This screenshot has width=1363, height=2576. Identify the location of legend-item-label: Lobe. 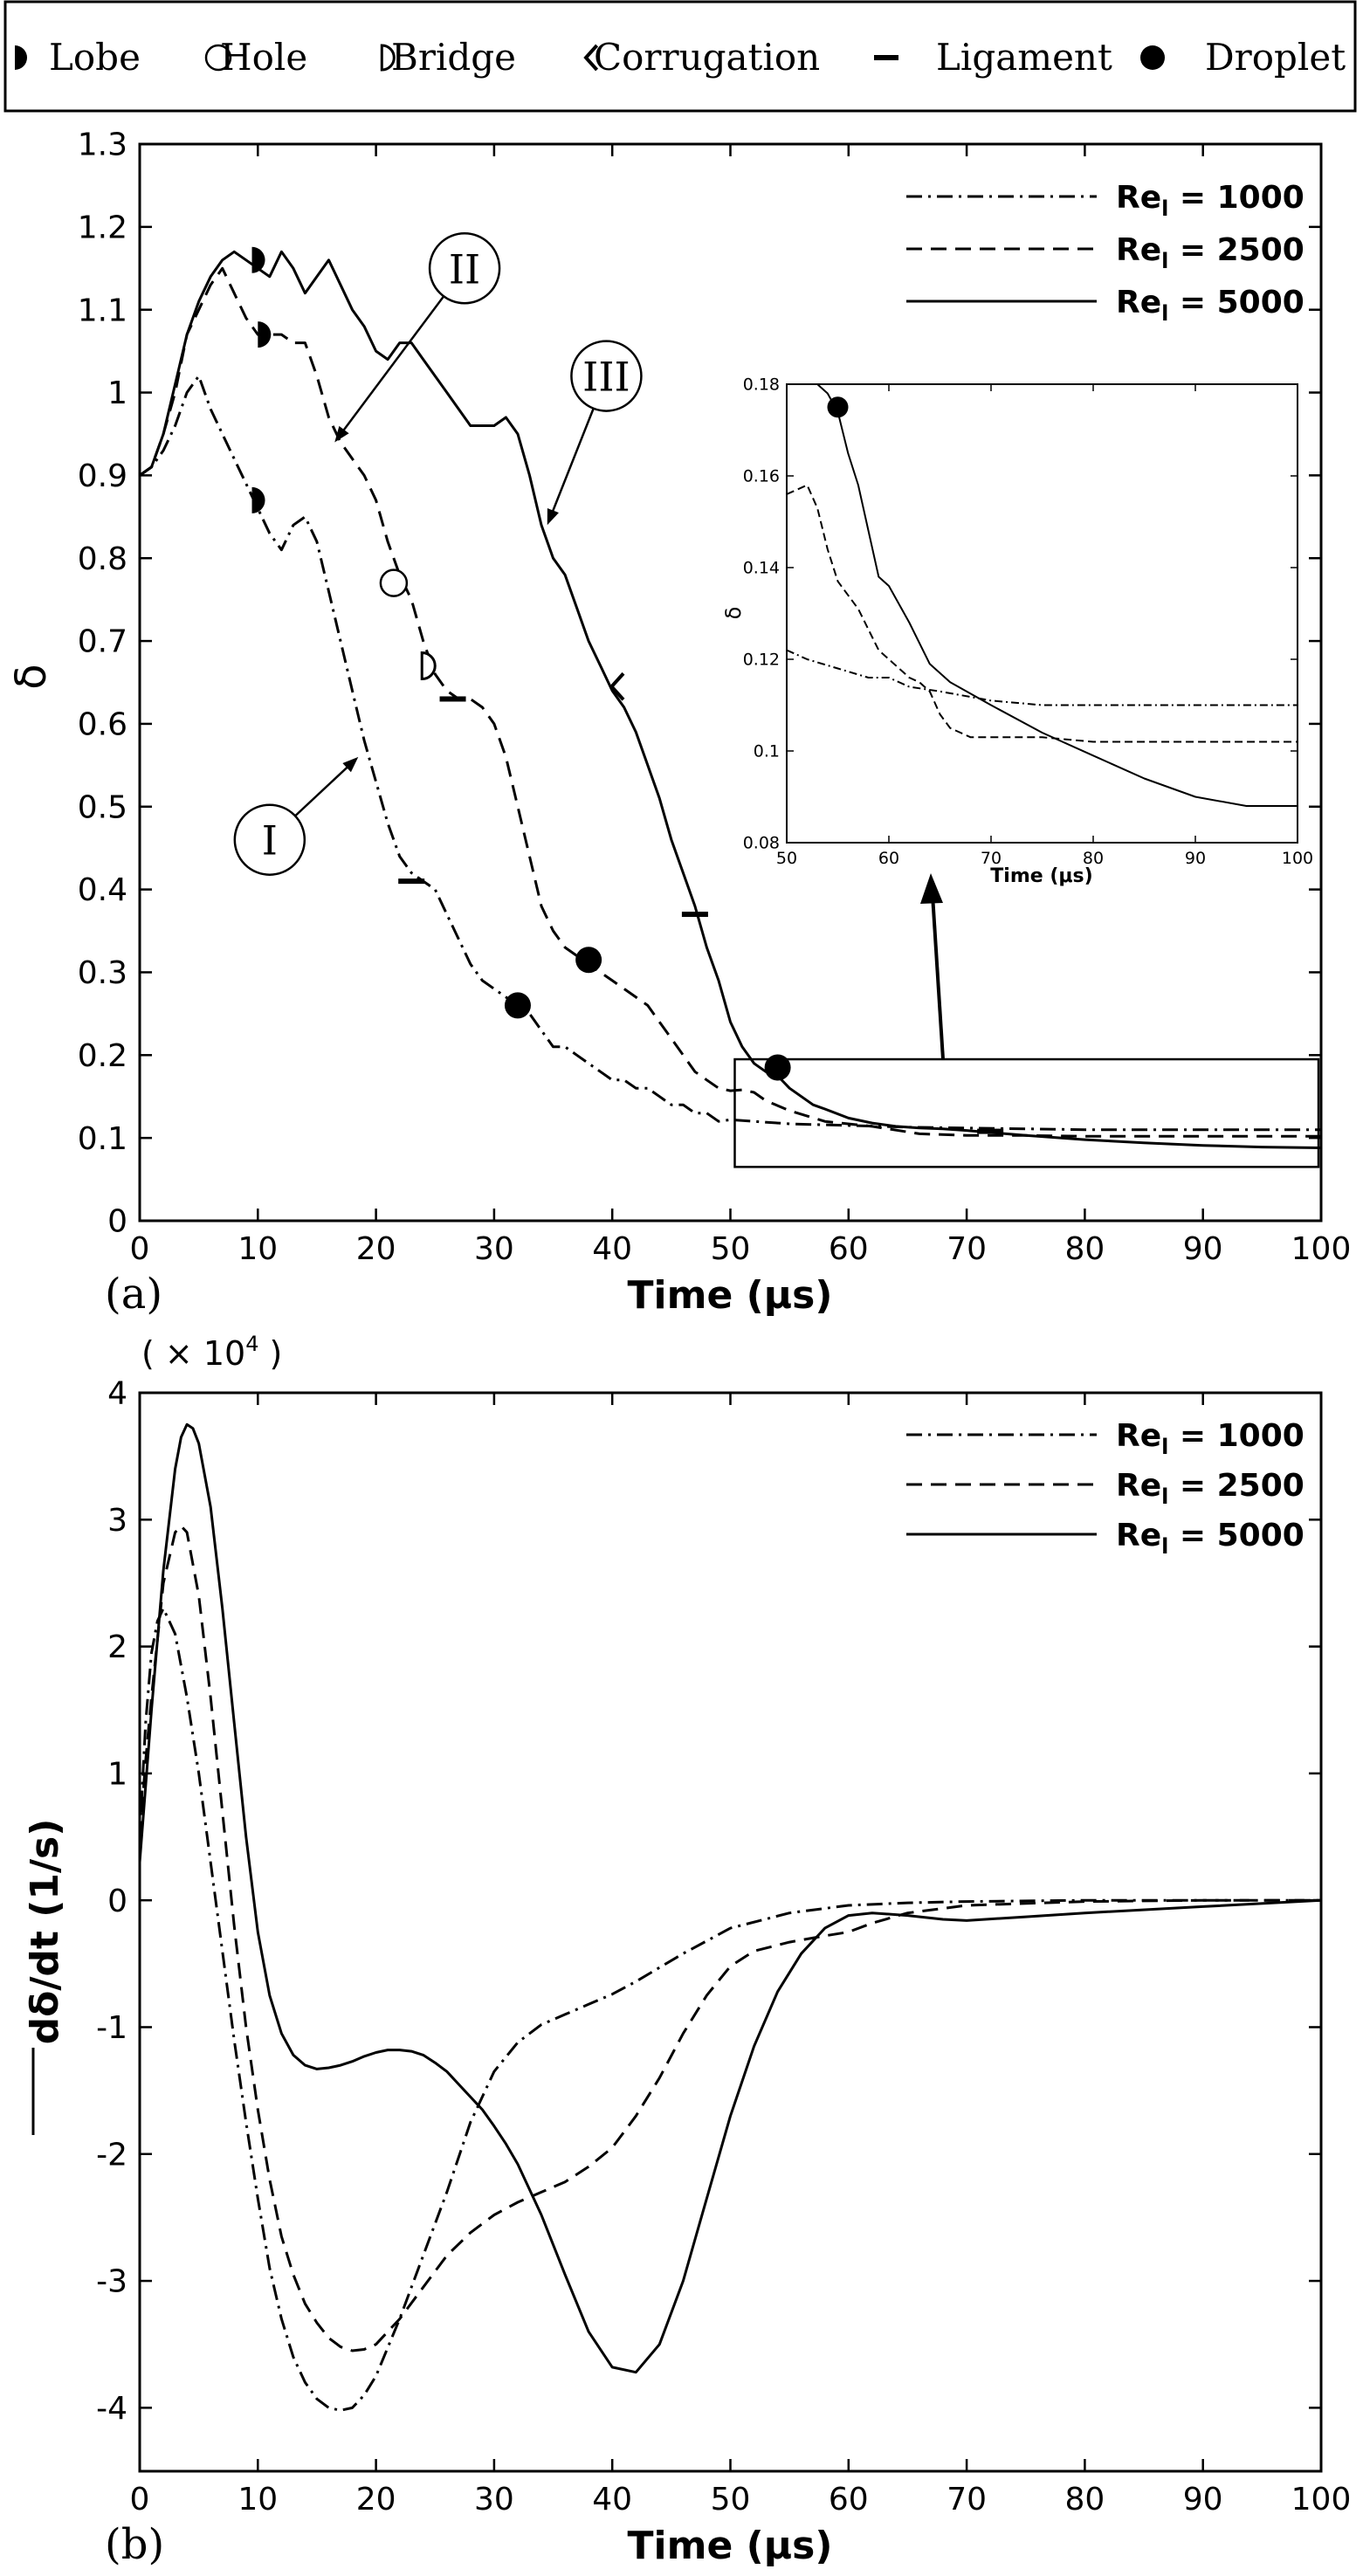
(95, 57).